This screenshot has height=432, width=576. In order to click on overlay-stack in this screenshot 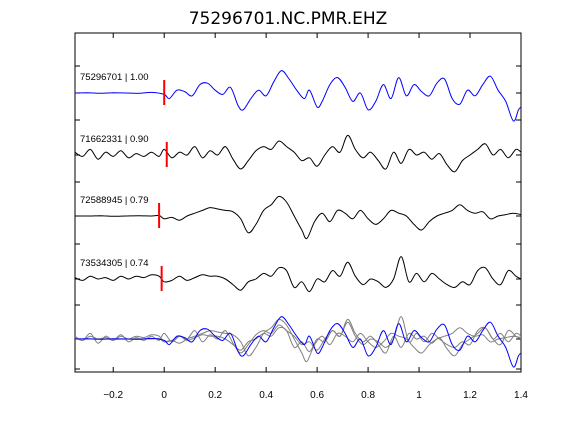, I will do `click(298, 342)`.